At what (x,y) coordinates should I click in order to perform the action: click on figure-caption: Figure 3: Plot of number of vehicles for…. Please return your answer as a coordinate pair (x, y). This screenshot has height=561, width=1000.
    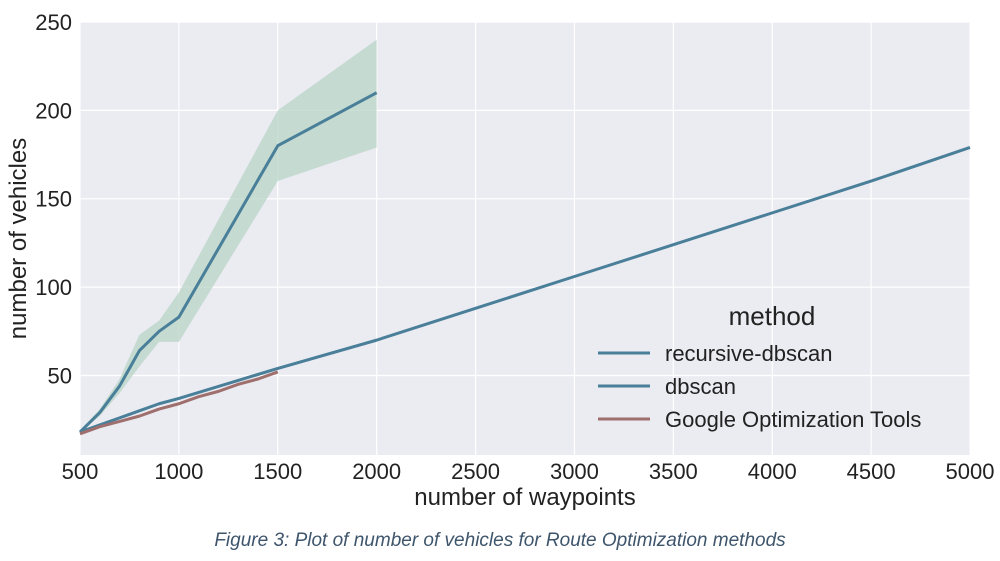
    Looking at the image, I should click on (500, 540).